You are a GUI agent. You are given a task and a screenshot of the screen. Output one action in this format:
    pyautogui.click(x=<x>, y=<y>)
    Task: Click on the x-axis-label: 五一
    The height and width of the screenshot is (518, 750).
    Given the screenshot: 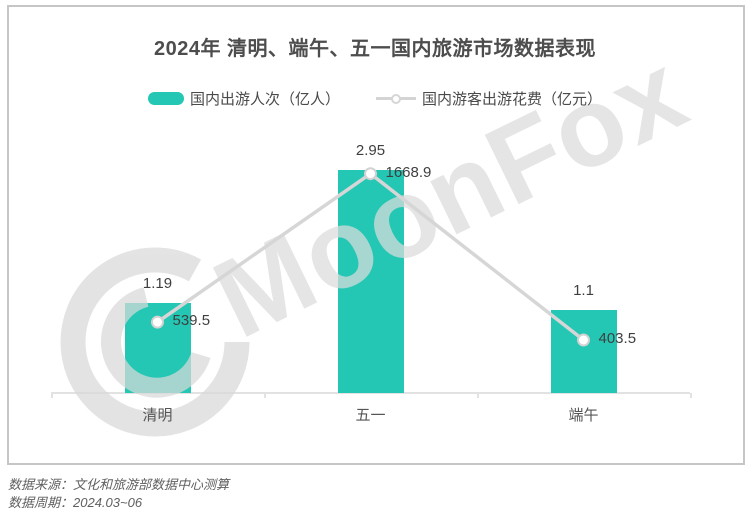 What is the action you would take?
    pyautogui.click(x=370, y=415)
    